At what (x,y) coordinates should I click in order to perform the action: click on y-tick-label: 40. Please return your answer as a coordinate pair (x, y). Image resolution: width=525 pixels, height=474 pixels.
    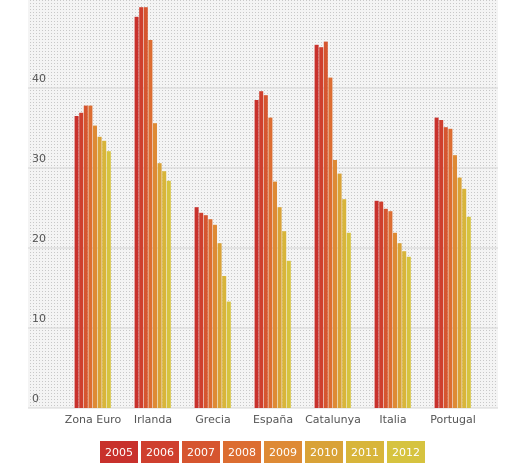
    Looking at the image, I should click on (39, 78).